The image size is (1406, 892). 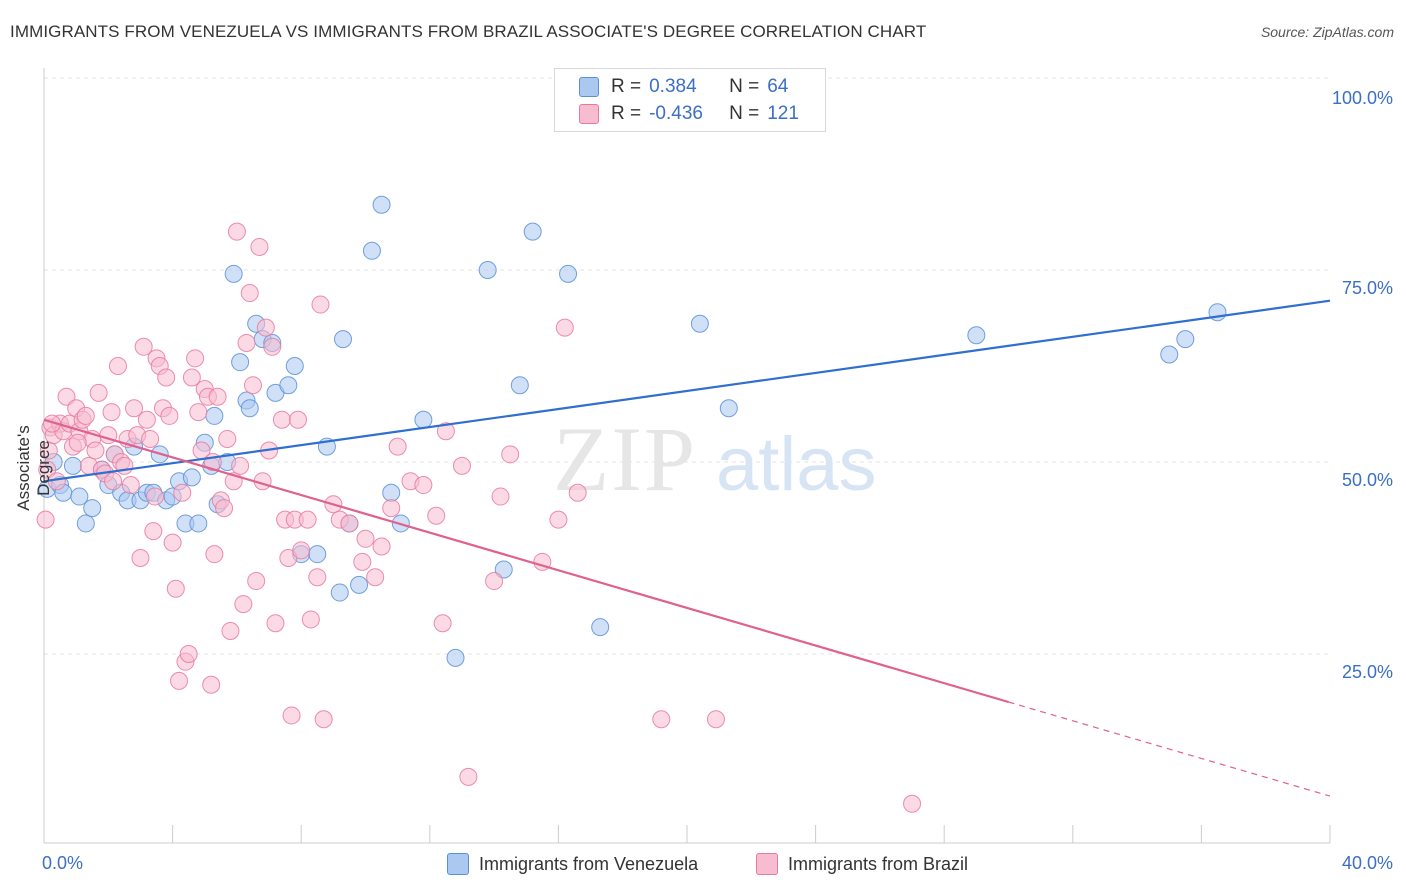 What do you see at coordinates (1367, 863) in the screenshot?
I see `x-tick-label: 40.0%` at bounding box center [1367, 863].